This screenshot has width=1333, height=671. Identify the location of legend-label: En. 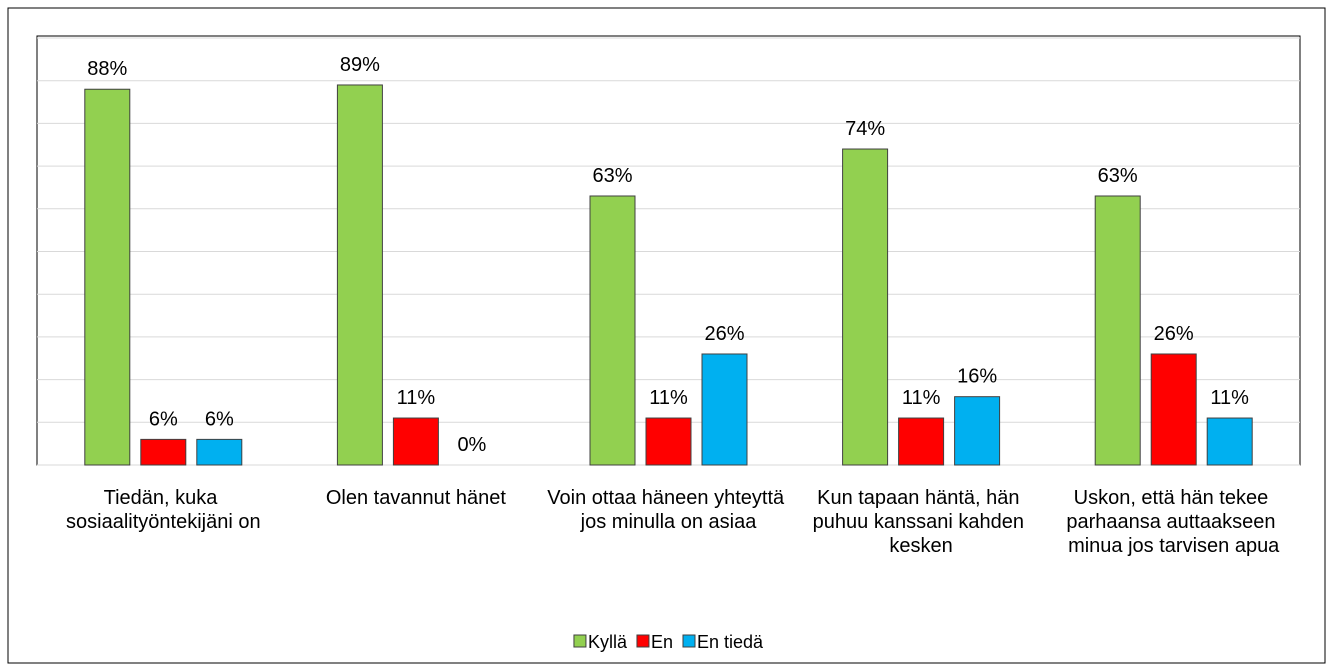
(662, 642).